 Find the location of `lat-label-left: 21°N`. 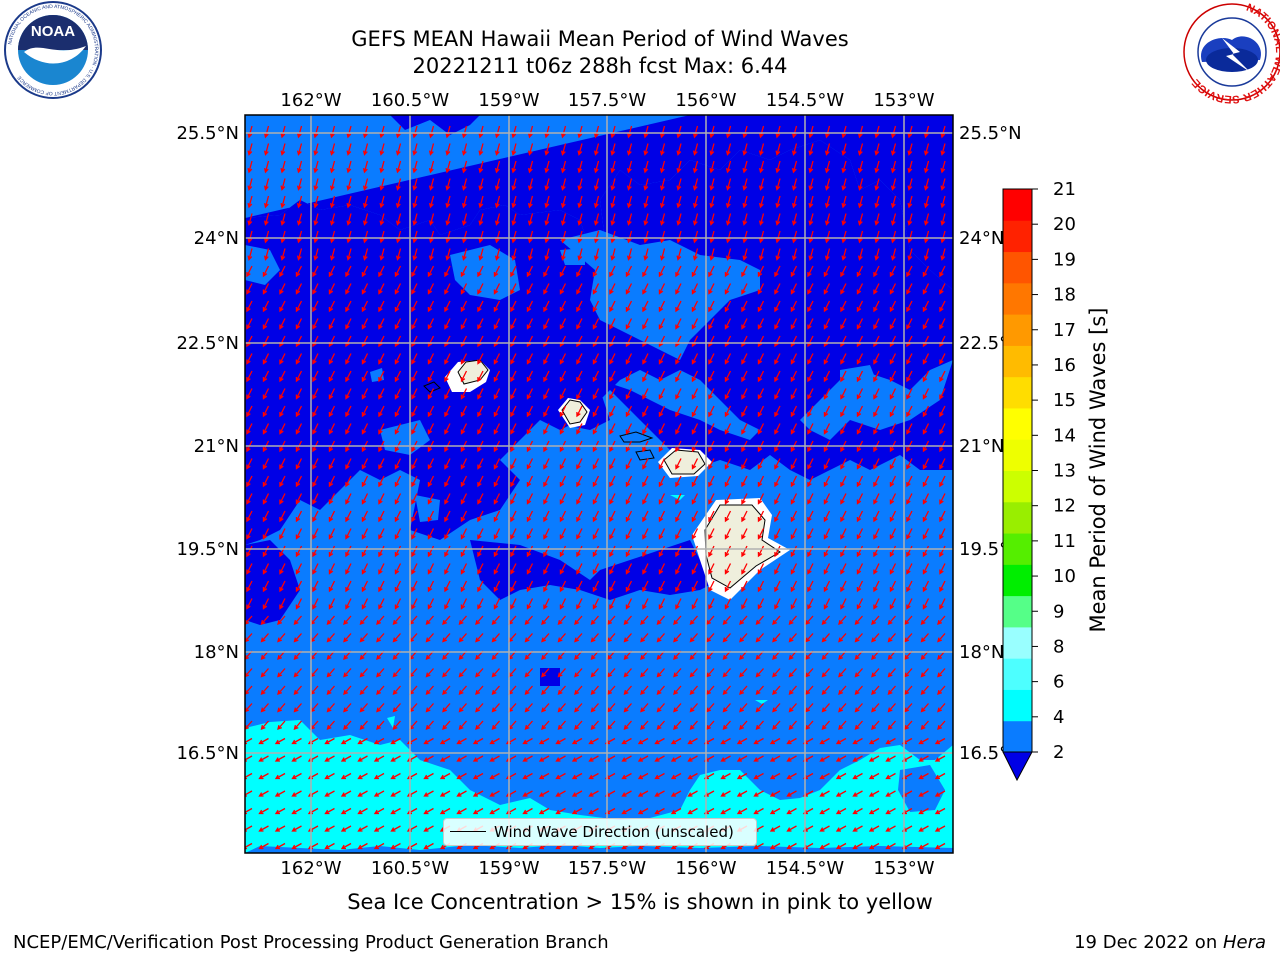

lat-label-left: 21°N is located at coordinates (216, 446).